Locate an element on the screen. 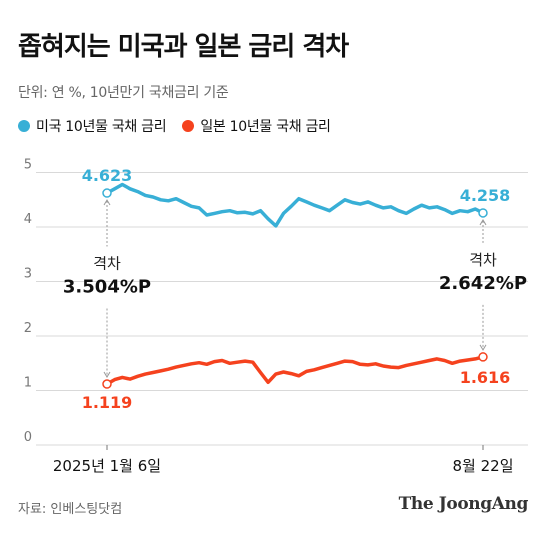  page-title: 좁혀지는 미국과 일본 금리 격차 is located at coordinates (183, 47).